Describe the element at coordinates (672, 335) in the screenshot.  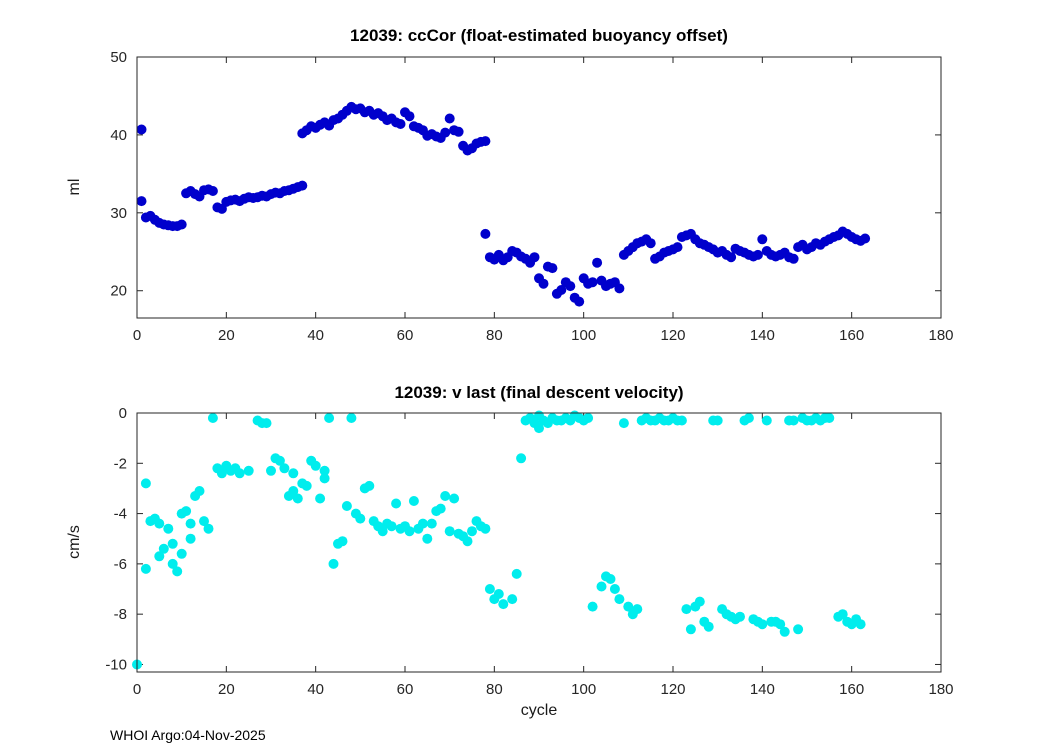
I see `x-tick-label: 120` at that location.